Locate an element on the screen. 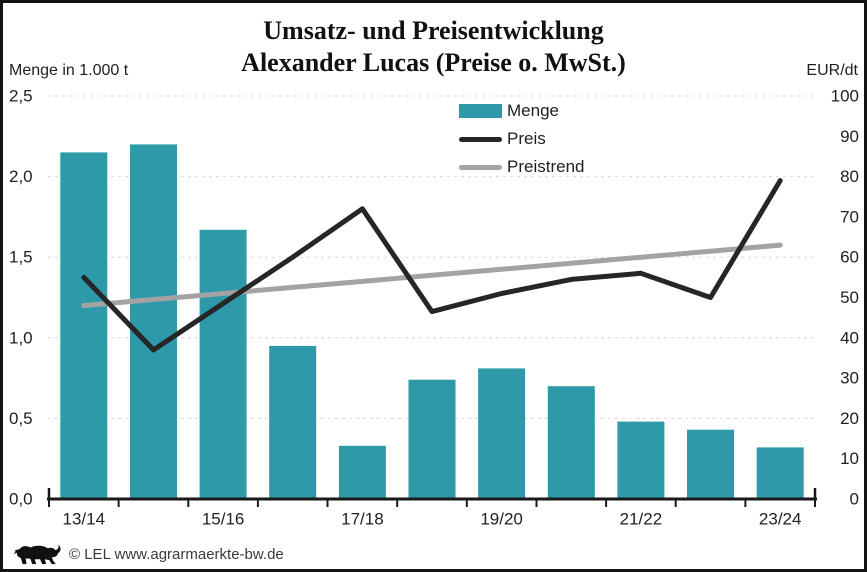 This screenshot has width=867, height=572. legend-label-preis: Preis is located at coordinates (526, 138).